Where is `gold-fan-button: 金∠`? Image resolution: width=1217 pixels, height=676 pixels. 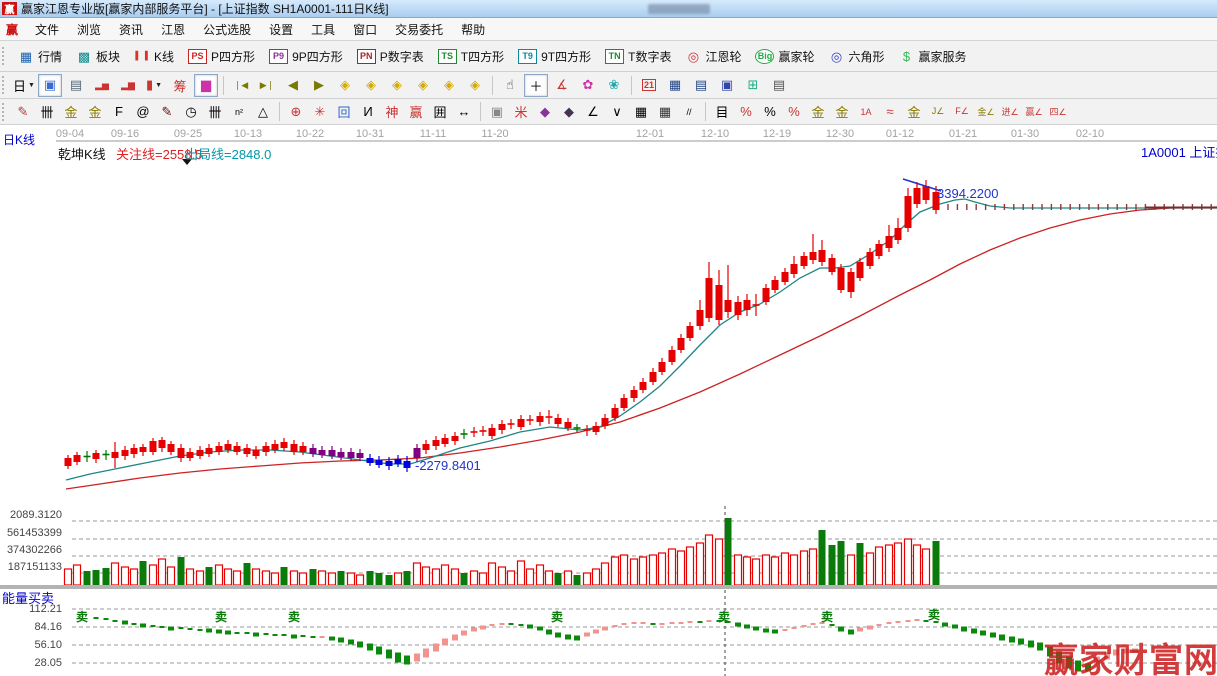 gold-fan-button: 金∠ is located at coordinates (986, 111).